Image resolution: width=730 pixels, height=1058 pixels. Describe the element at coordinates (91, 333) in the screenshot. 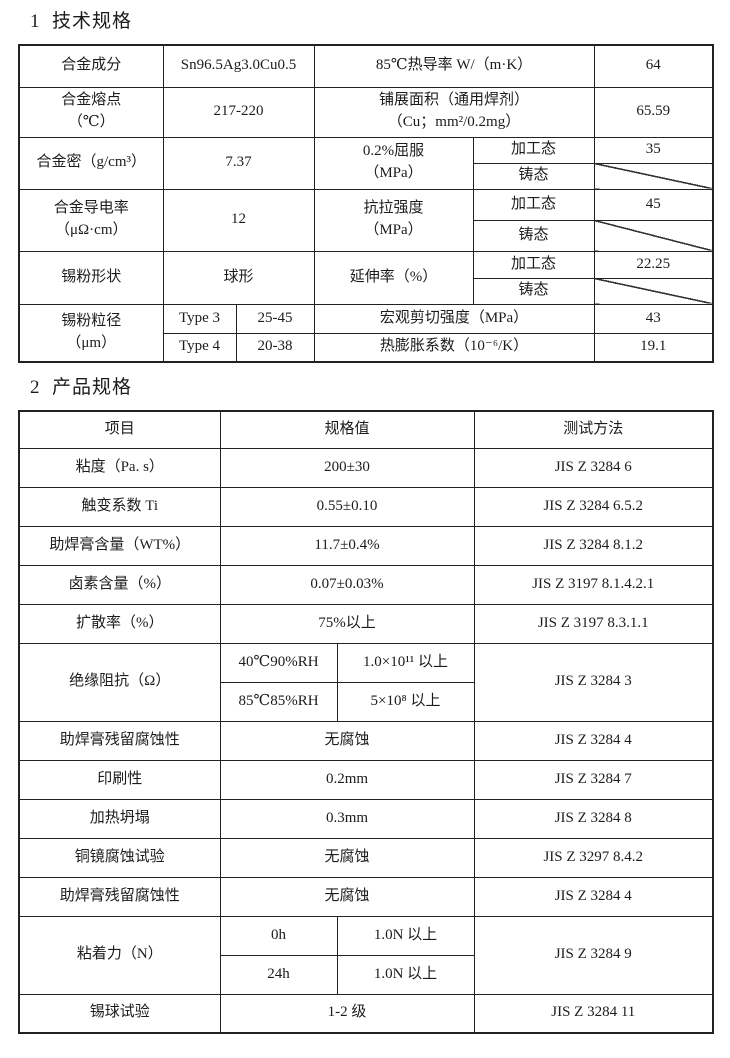

I see `particle-size-label: 锡粉粒径 （μm）` at that location.